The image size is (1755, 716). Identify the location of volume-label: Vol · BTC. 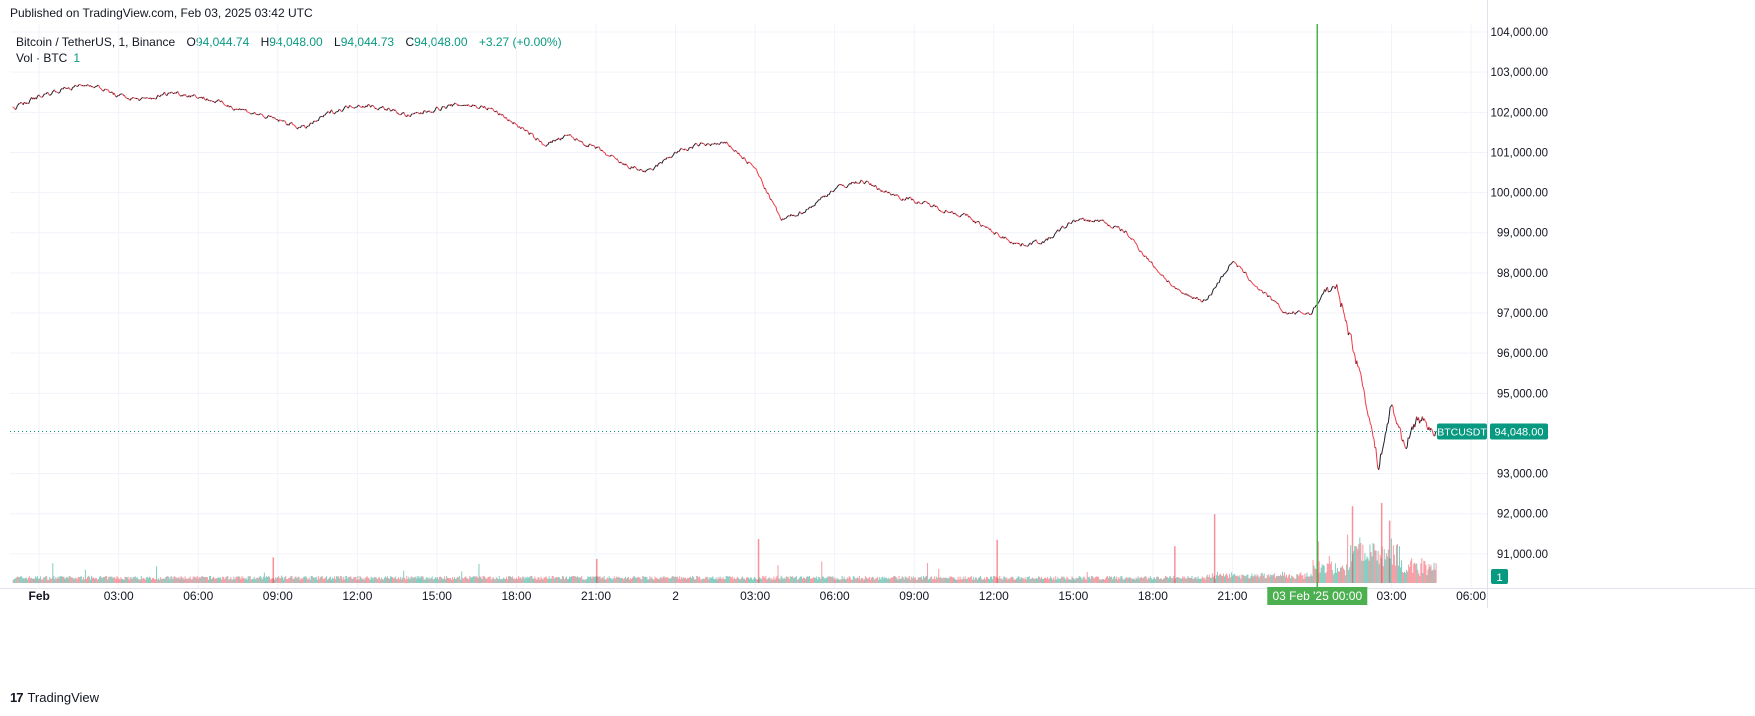
(42, 58).